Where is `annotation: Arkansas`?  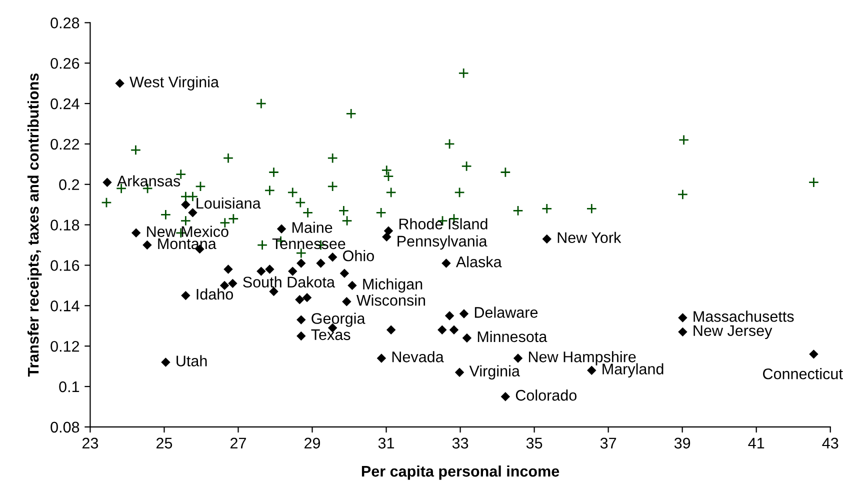
annotation: Arkansas is located at coordinates (148, 180).